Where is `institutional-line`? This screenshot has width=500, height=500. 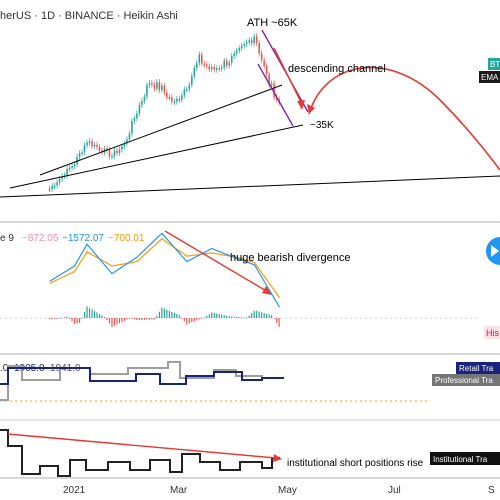
institutional-line is located at coordinates (140, 453).